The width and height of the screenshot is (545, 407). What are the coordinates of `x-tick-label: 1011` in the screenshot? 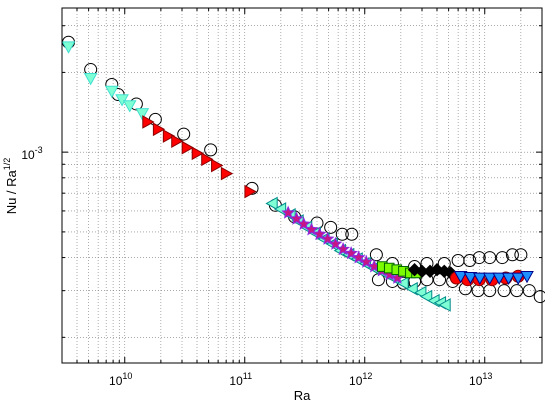 It's located at (240, 379).